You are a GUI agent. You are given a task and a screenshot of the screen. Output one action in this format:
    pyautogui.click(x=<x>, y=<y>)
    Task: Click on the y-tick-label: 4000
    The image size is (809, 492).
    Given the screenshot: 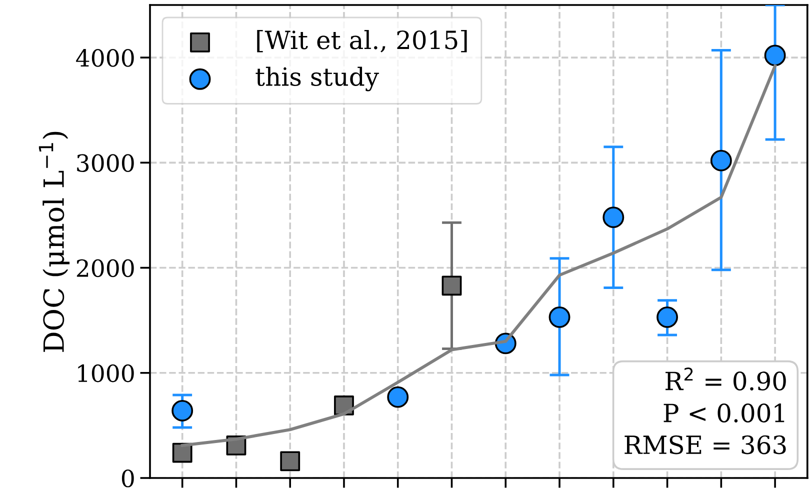 What is the action you would take?
    pyautogui.click(x=105, y=58)
    